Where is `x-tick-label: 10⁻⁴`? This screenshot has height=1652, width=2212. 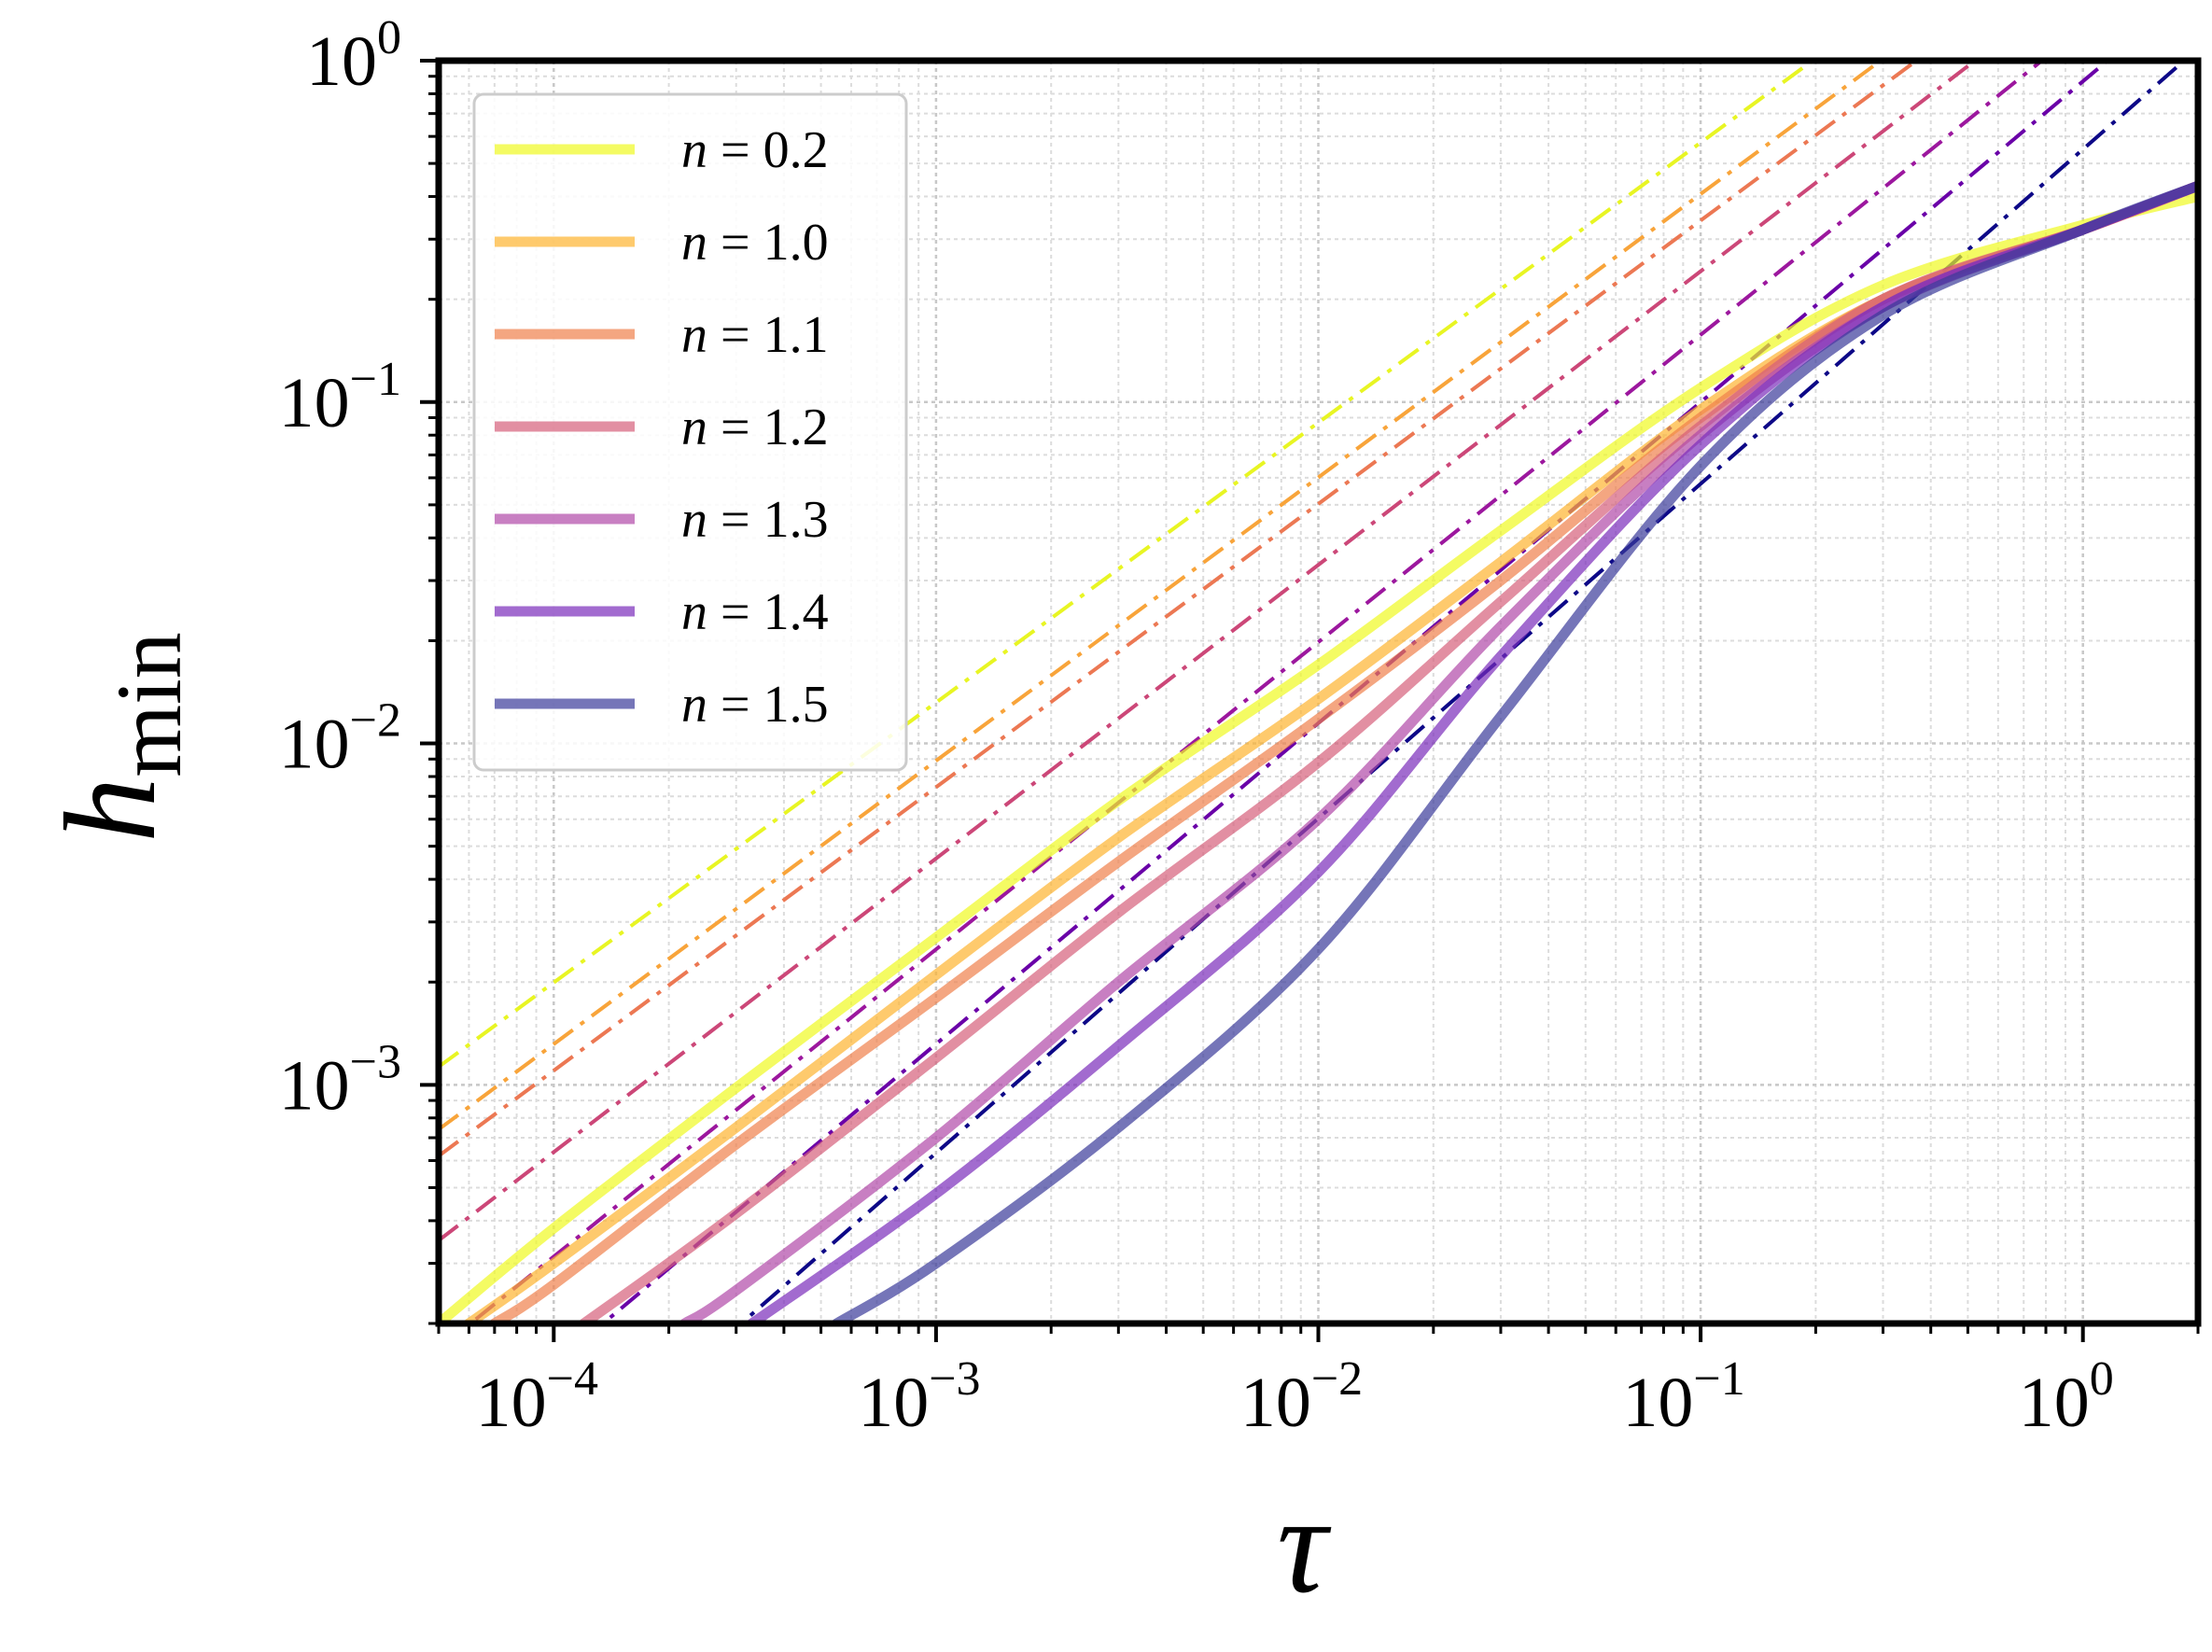 x-tick-label: 10⁻⁴ is located at coordinates (537, 1397).